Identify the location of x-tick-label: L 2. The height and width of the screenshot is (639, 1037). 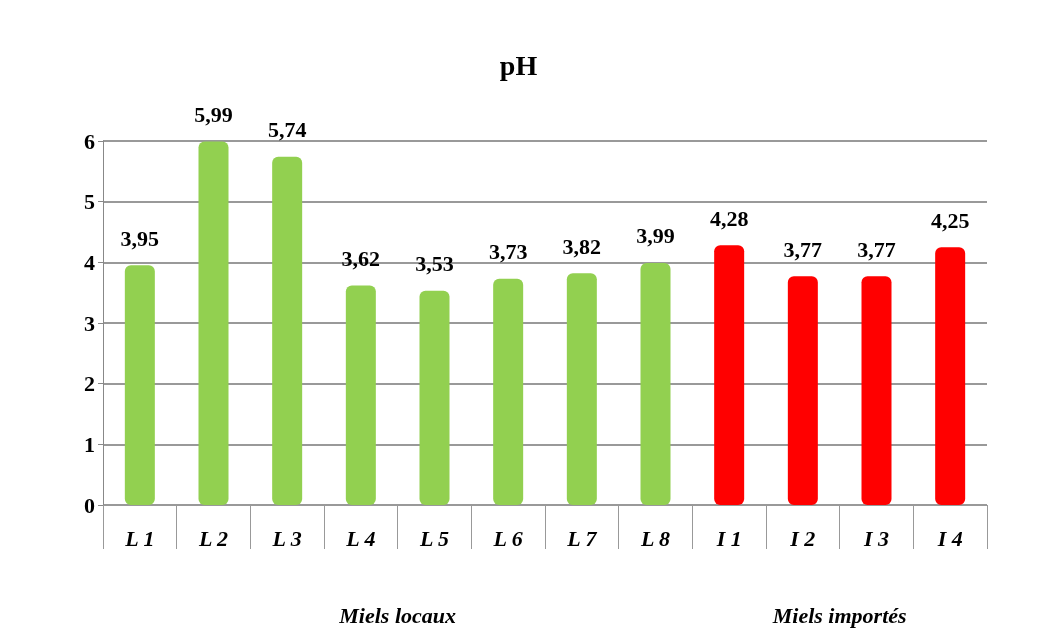
(213, 538).